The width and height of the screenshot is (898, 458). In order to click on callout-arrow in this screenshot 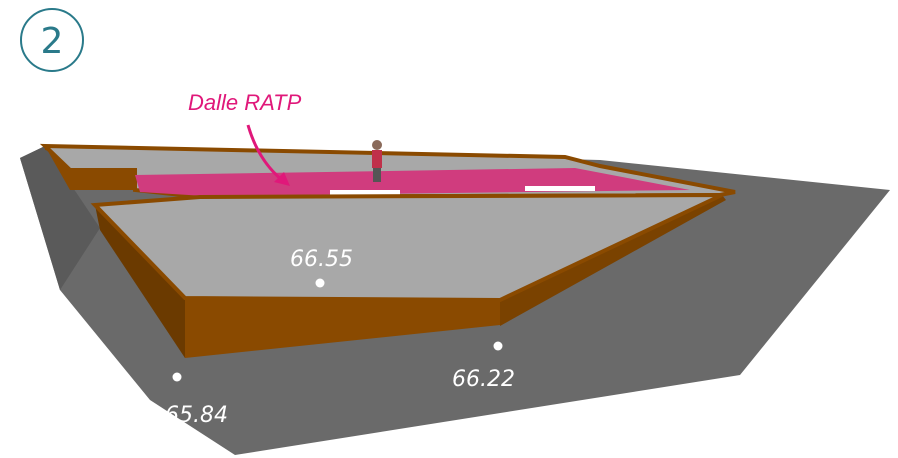, I will do `click(264, 153)`.